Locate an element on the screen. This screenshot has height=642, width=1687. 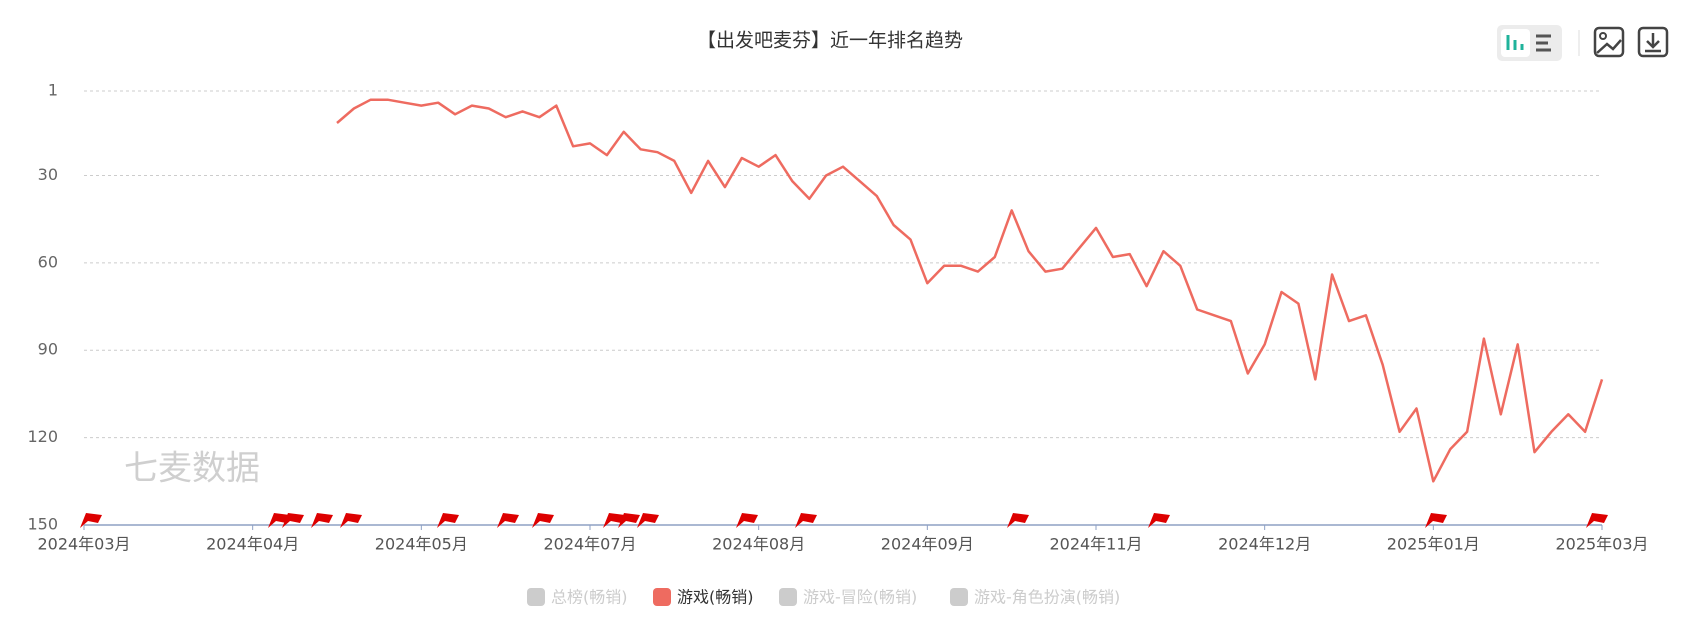
x-tick-label: 2024年09月 is located at coordinates (927, 544).